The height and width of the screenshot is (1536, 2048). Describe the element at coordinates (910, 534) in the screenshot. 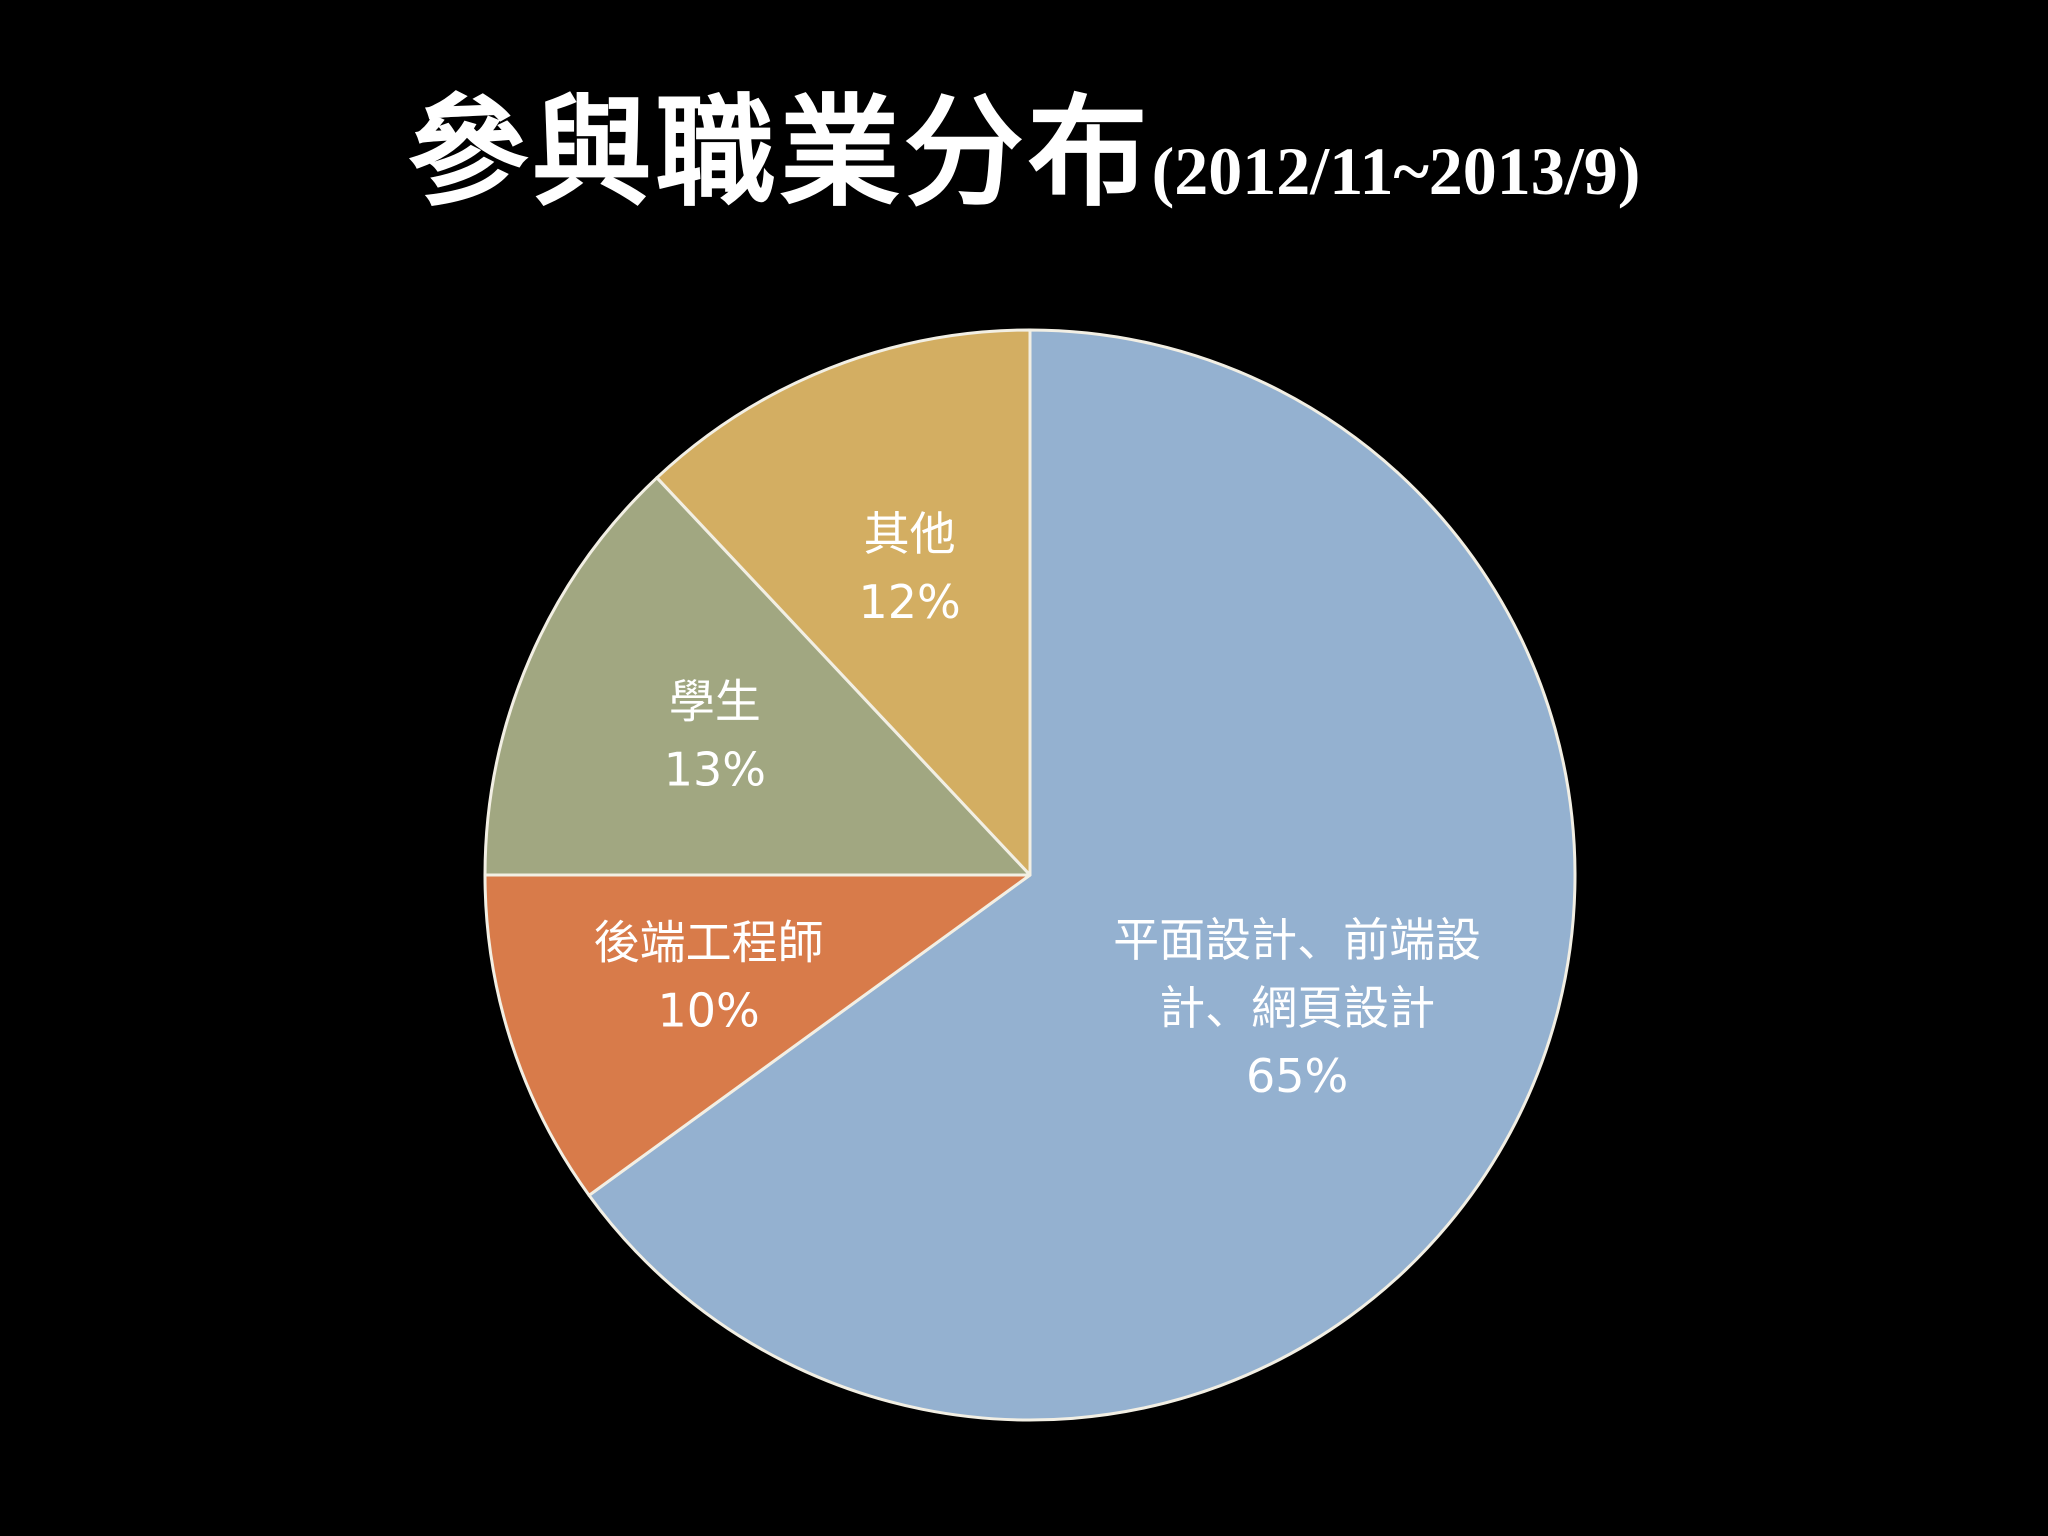

I see `slice-category-label: 其他` at that location.